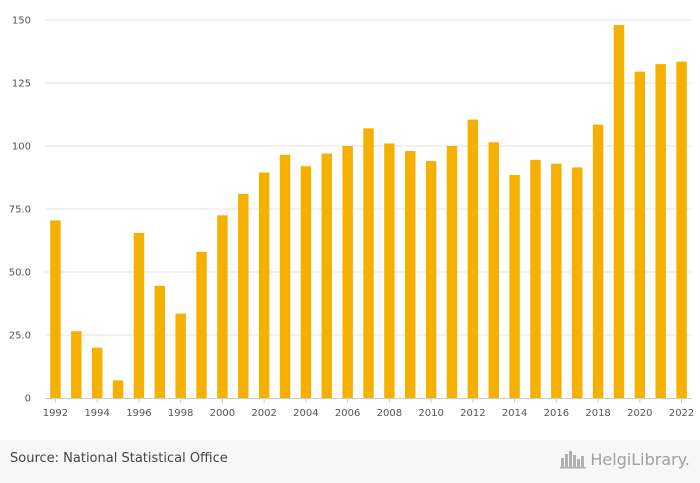 This screenshot has height=483, width=700. Describe the element at coordinates (222, 413) in the screenshot. I see `x-tick-label: 2000` at that location.